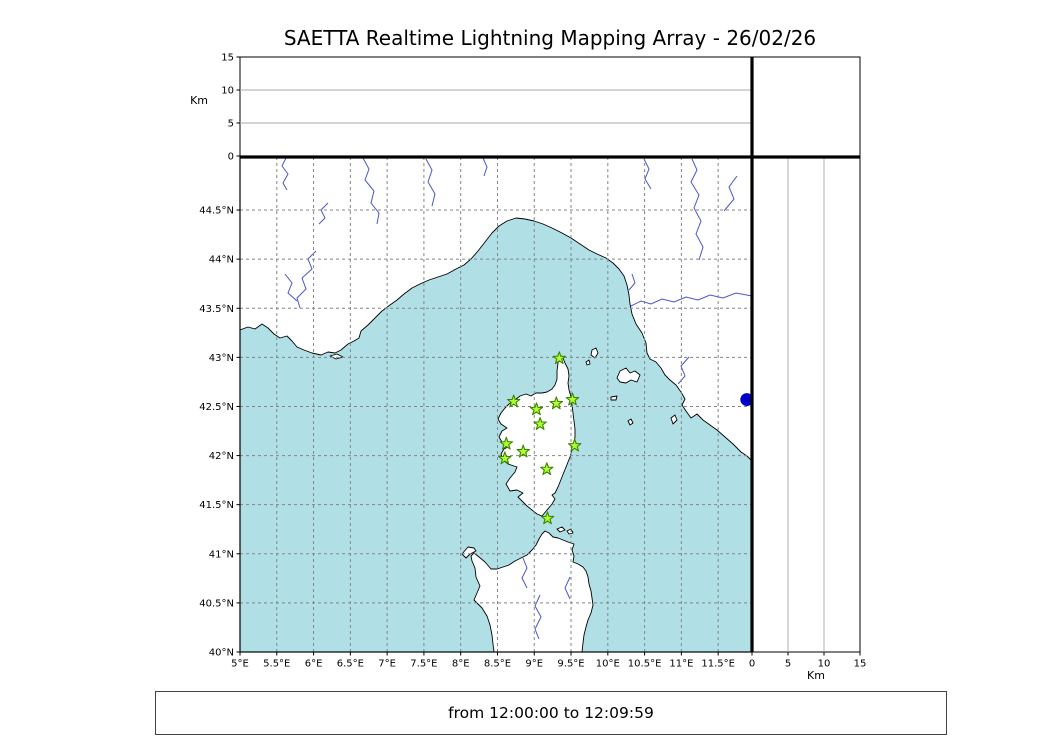  What do you see at coordinates (221, 456) in the screenshot?
I see `lat-tick-label: 42°N` at bounding box center [221, 456].